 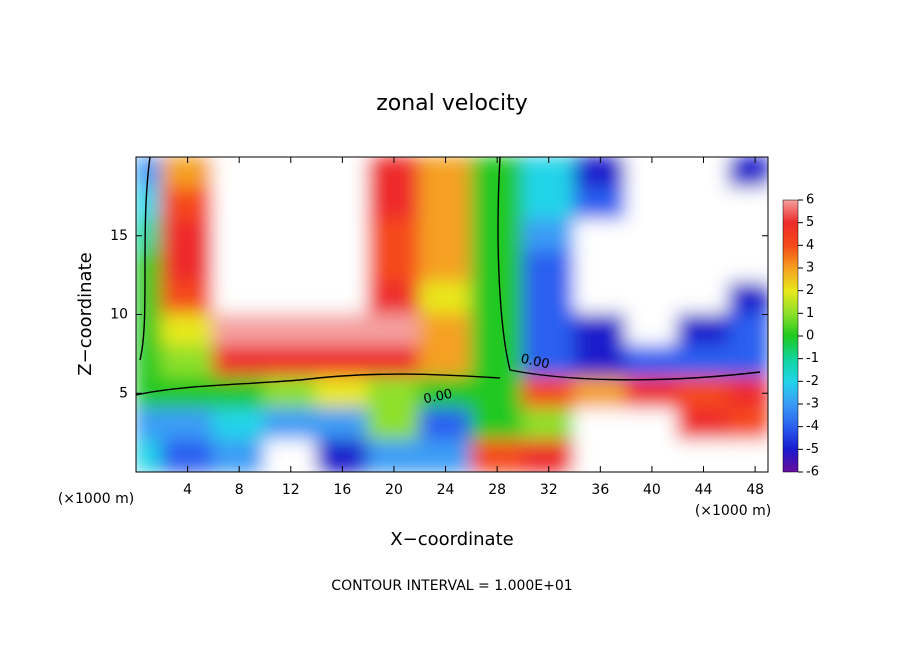 I want to click on colorbar-tick-label: 0, so click(x=810, y=336).